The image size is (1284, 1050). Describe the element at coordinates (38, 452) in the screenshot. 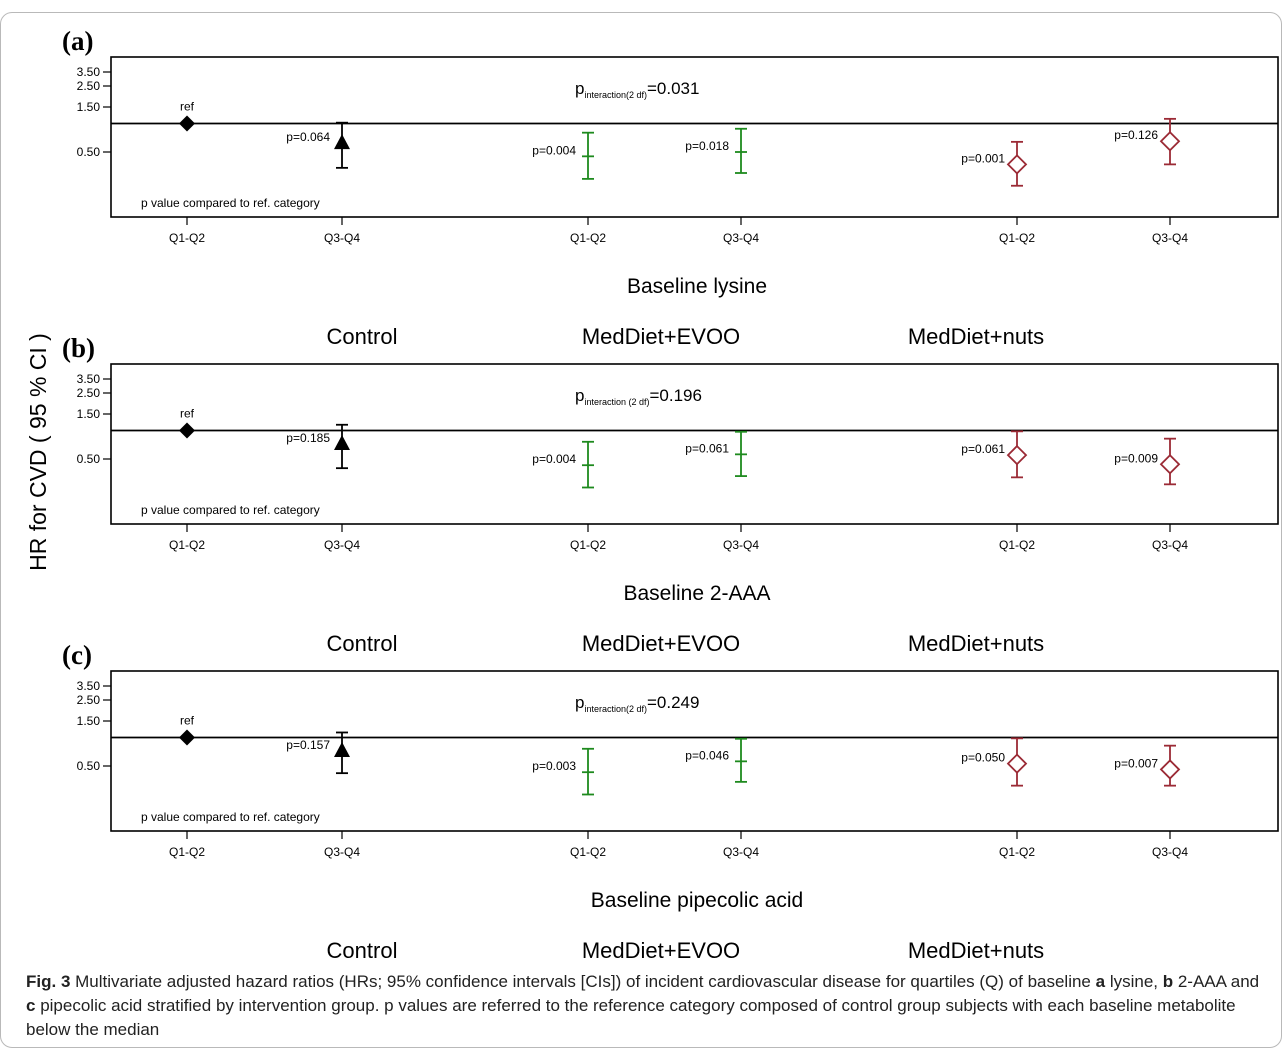

I see `y-axis-label: HR for CVD ( 95 % CI )` at that location.